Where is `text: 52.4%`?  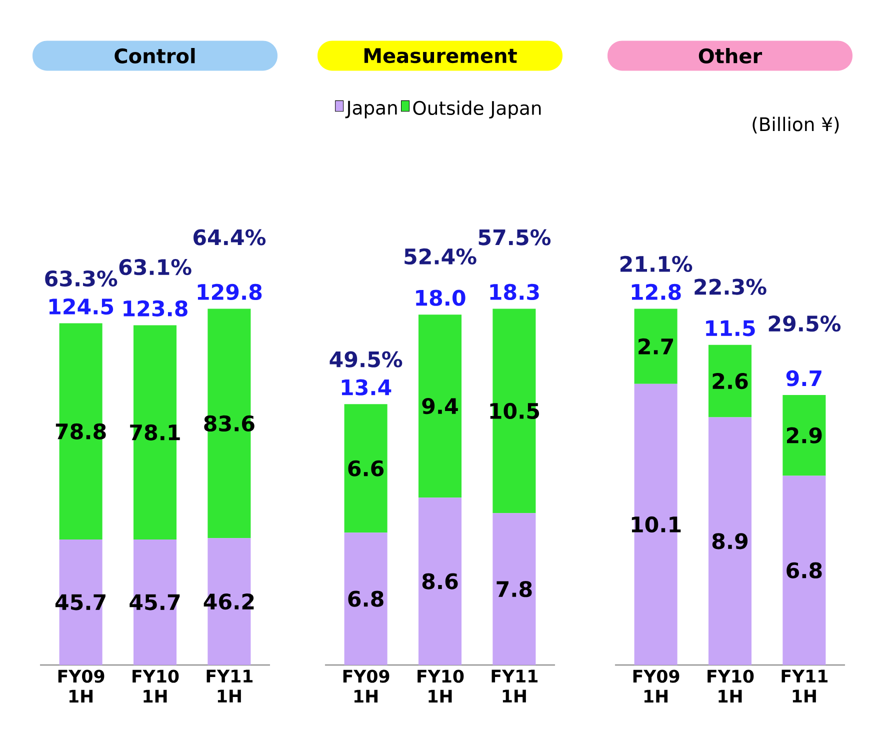
text: 52.4% is located at coordinates (440, 256).